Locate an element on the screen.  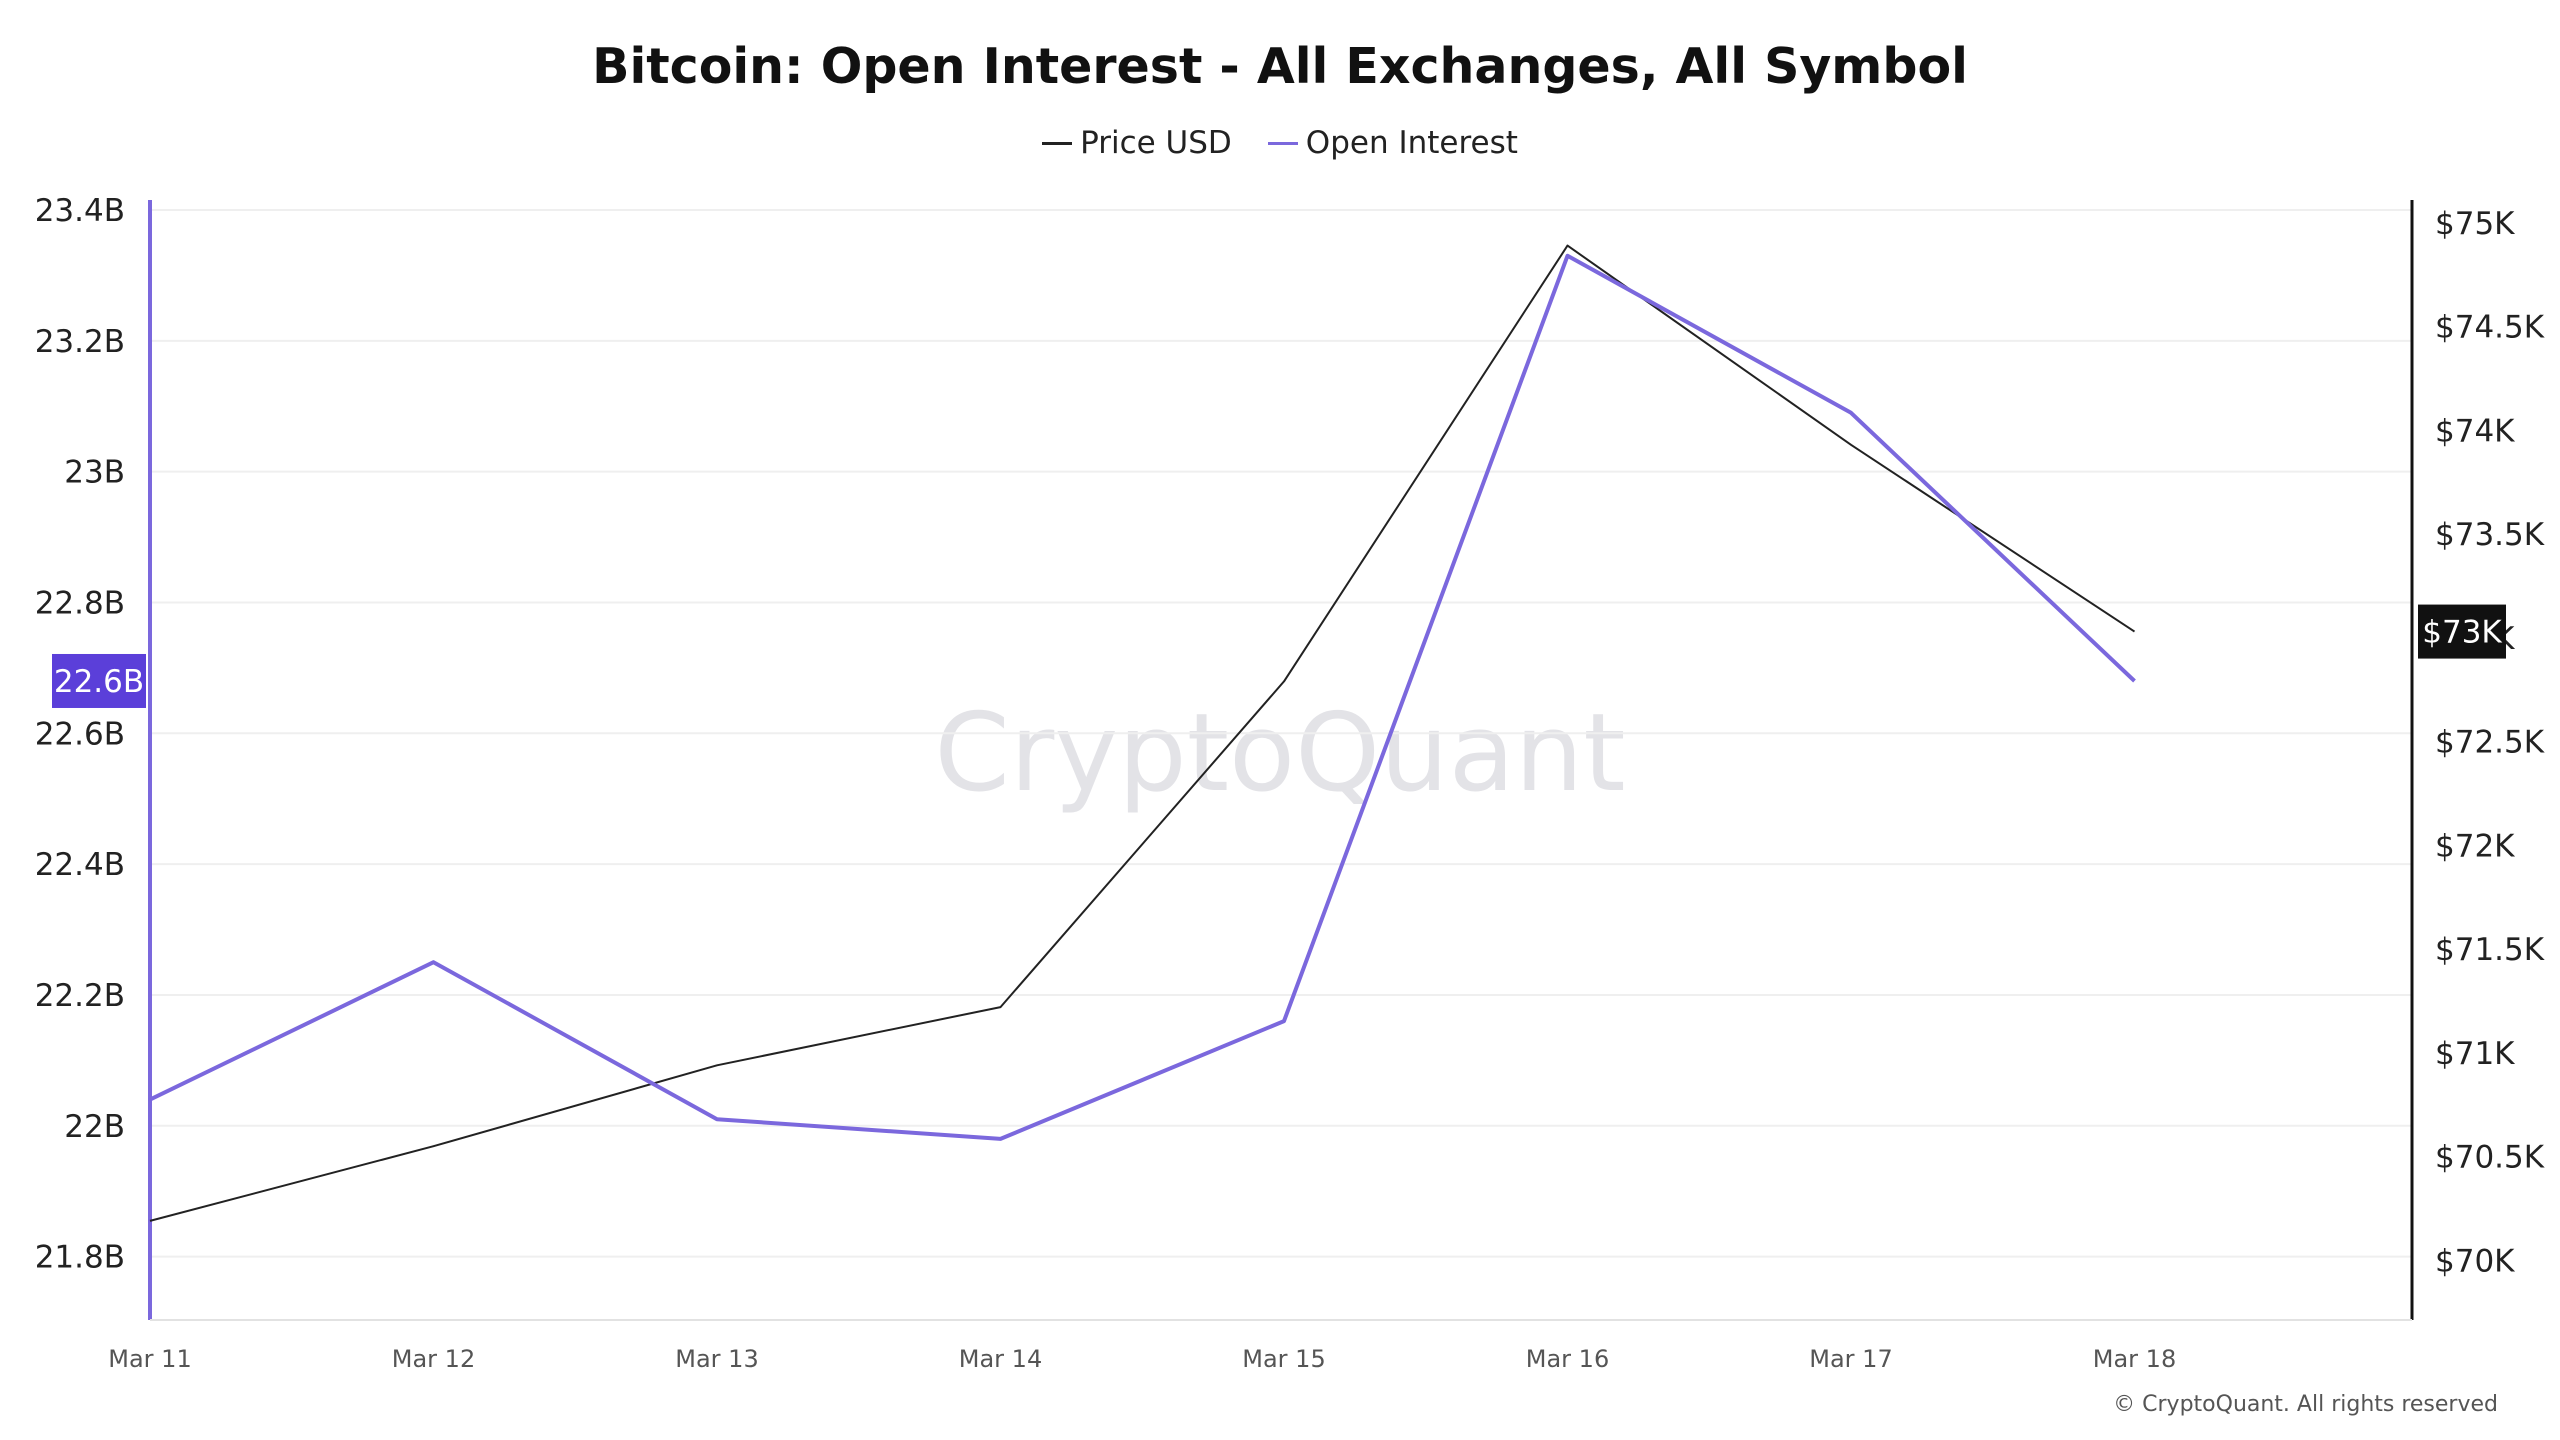
legend-item-open-interest: Open Interest is located at coordinates (1392, 143).